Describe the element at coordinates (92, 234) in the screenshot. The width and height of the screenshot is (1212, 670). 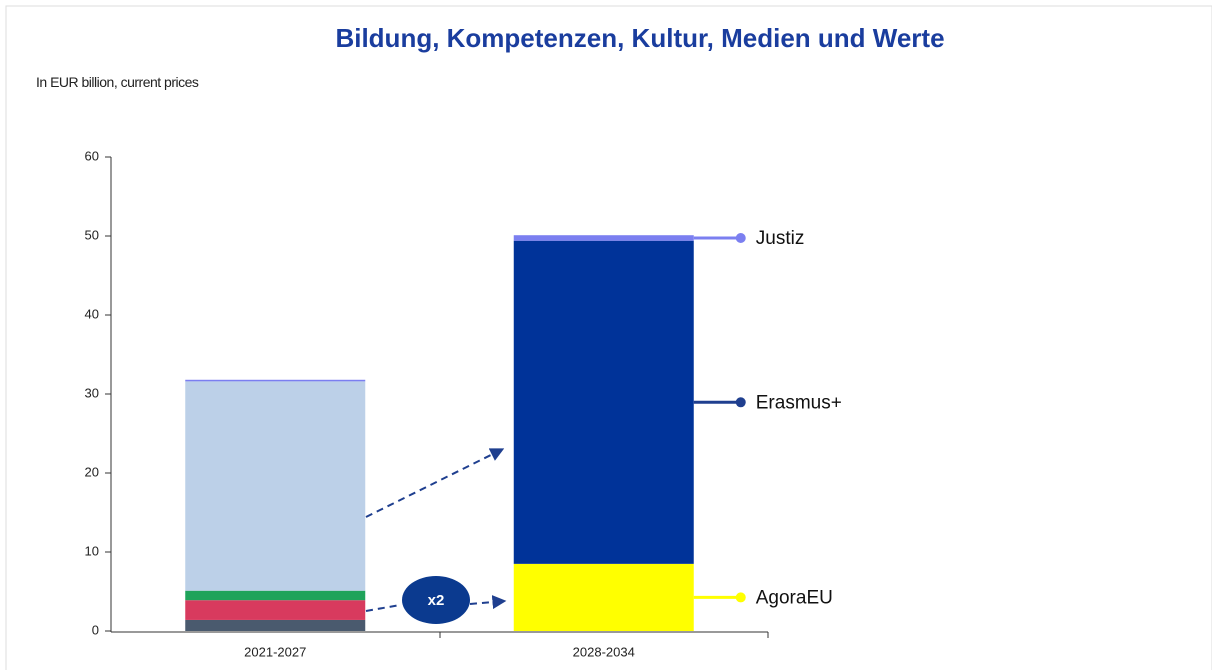
I see `y-tick-label: 50` at that location.